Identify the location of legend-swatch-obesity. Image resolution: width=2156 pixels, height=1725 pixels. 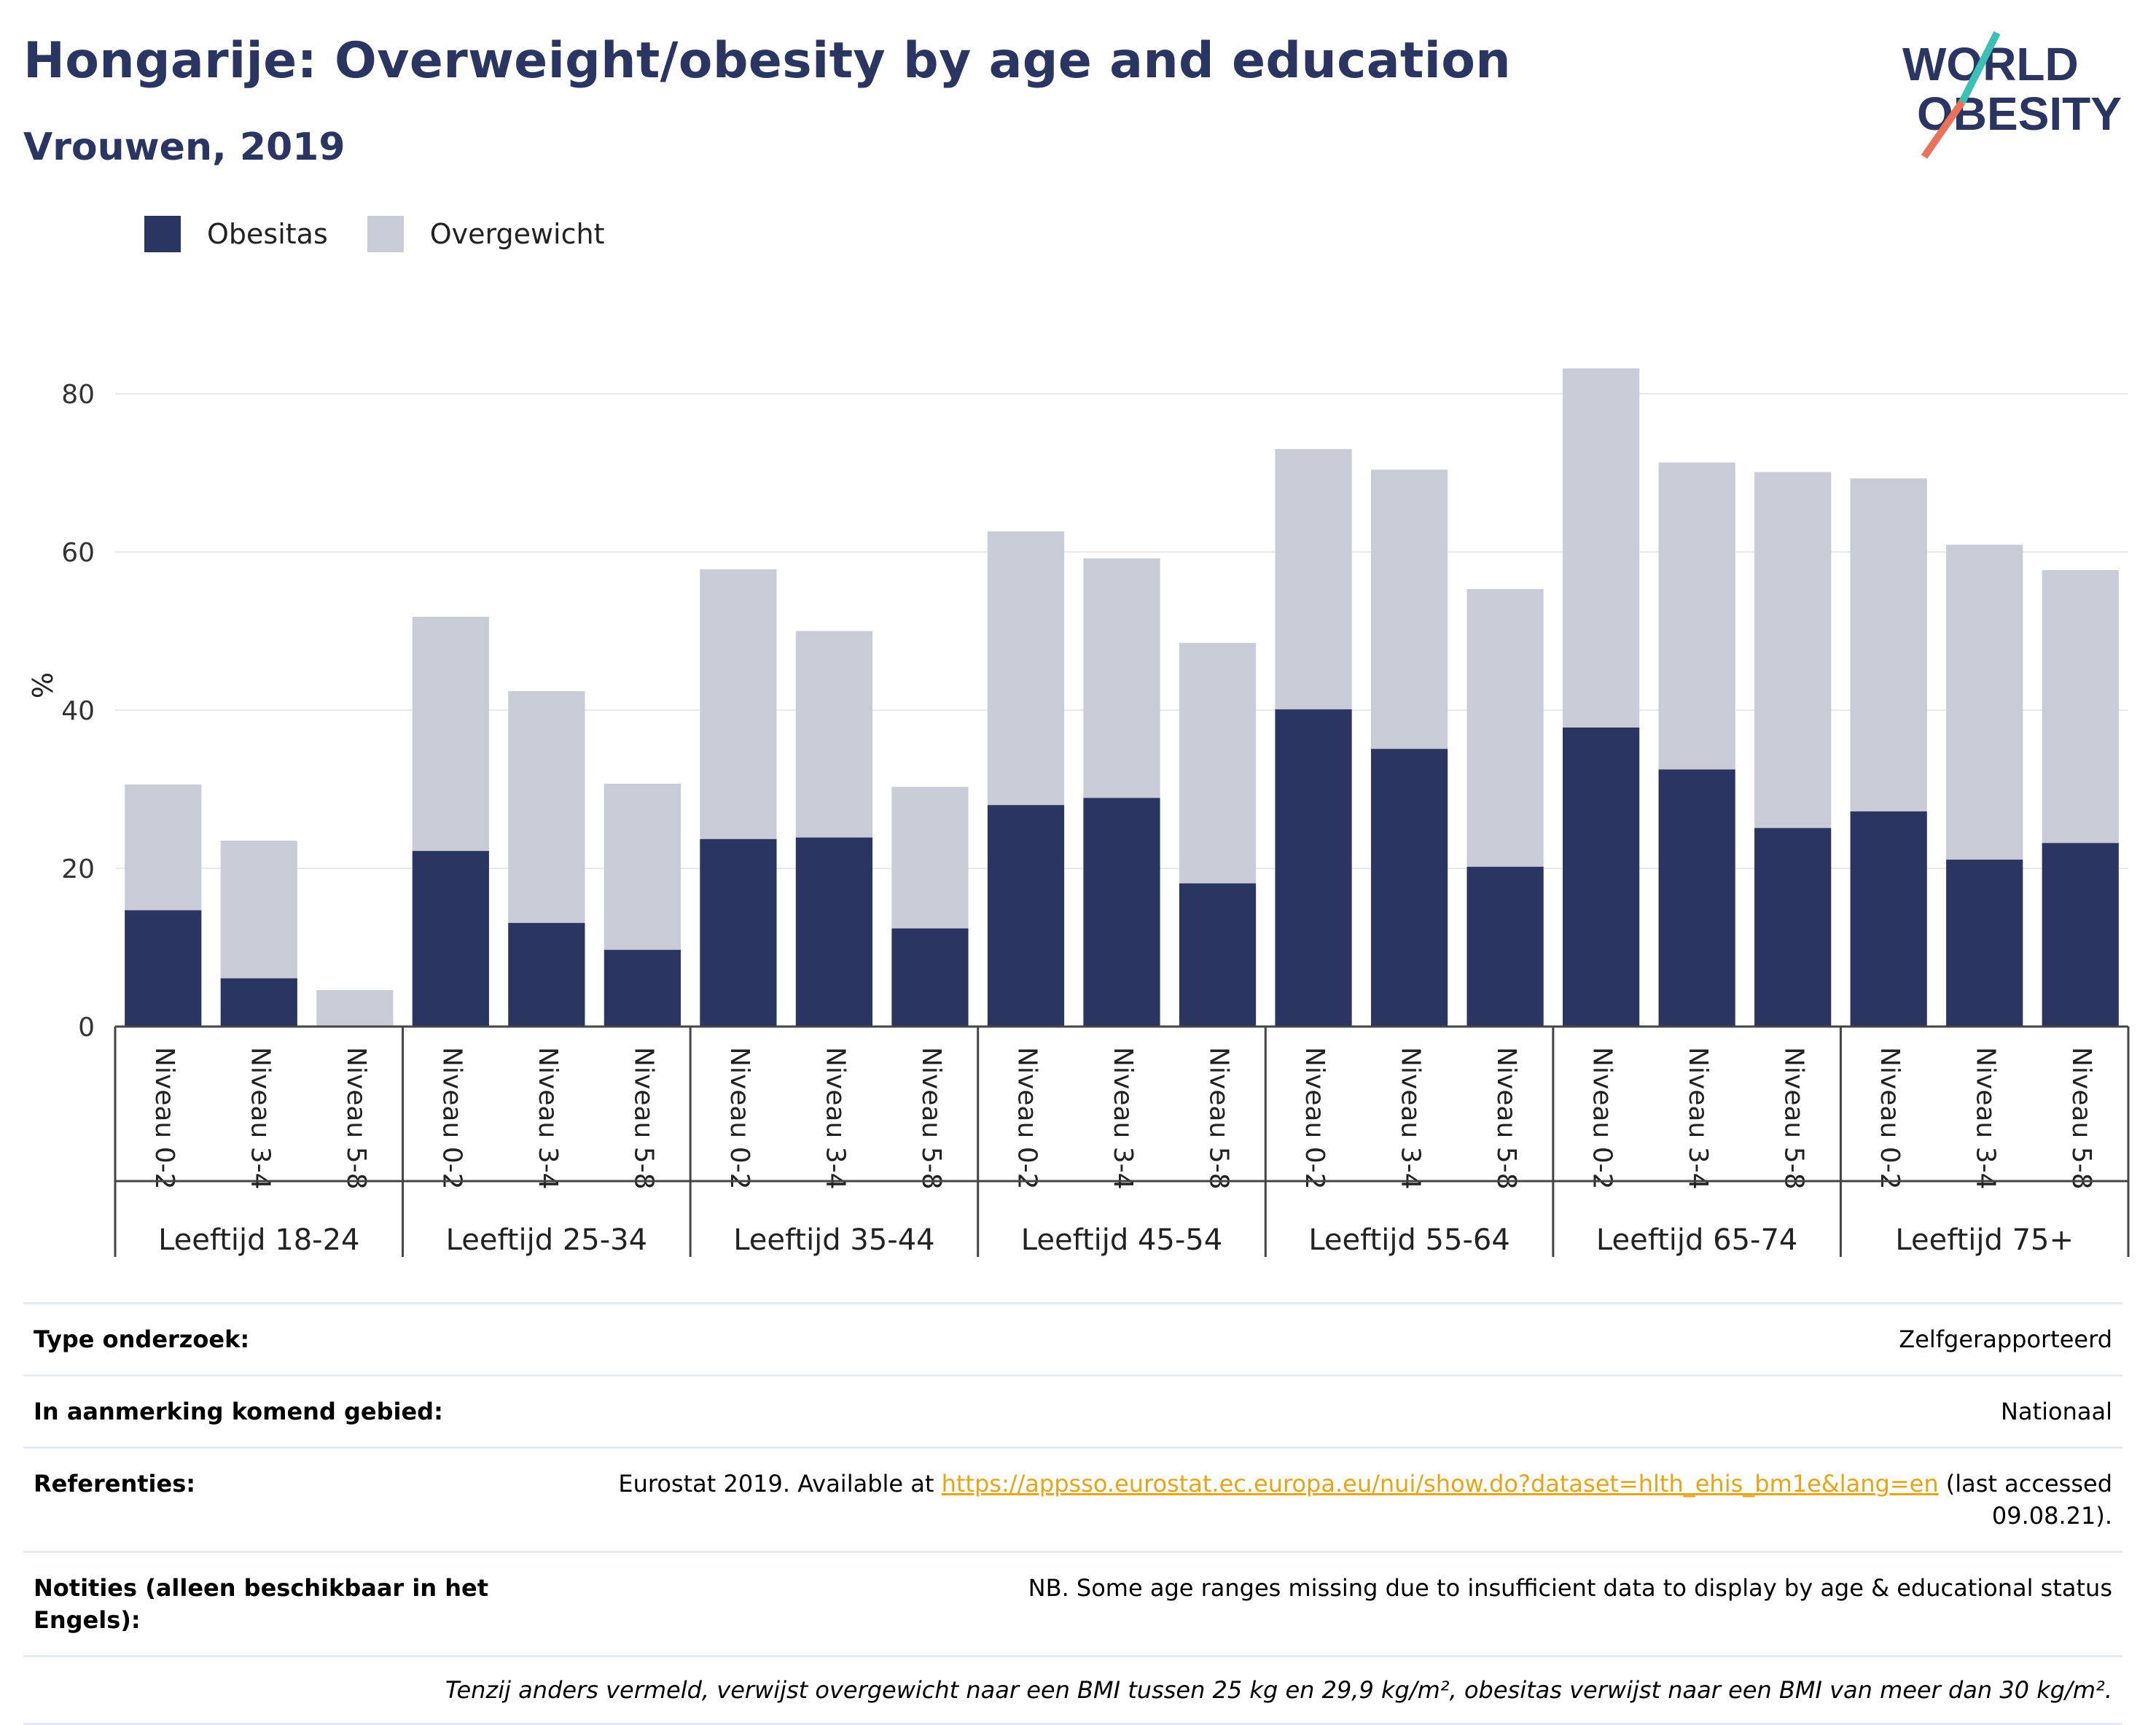
(162, 234).